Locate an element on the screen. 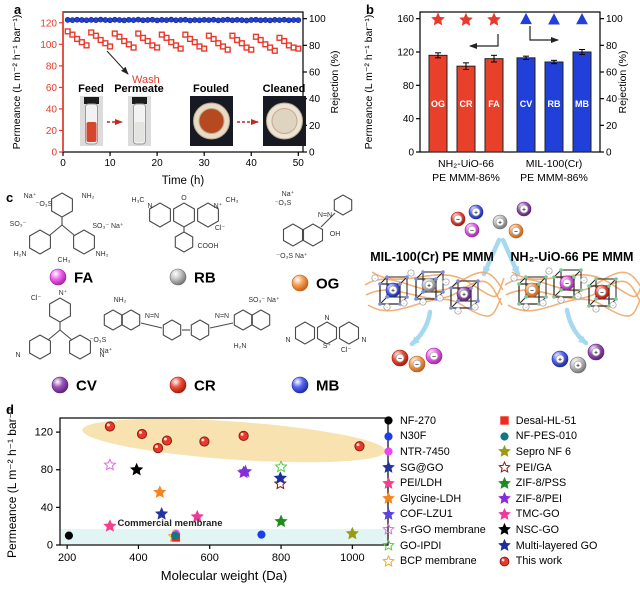 This screenshot has height=598, width=640. group-label-RB: N is located at coordinates (149, 206).